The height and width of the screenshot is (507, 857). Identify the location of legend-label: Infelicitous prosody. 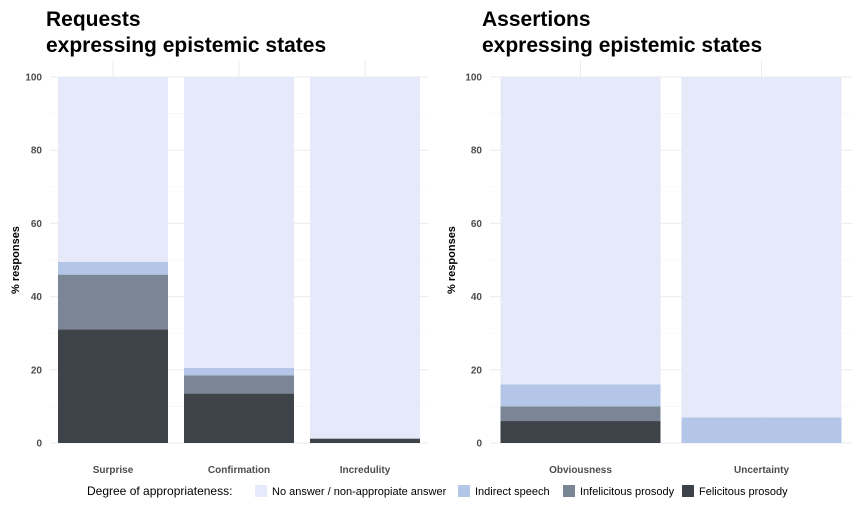
(627, 492).